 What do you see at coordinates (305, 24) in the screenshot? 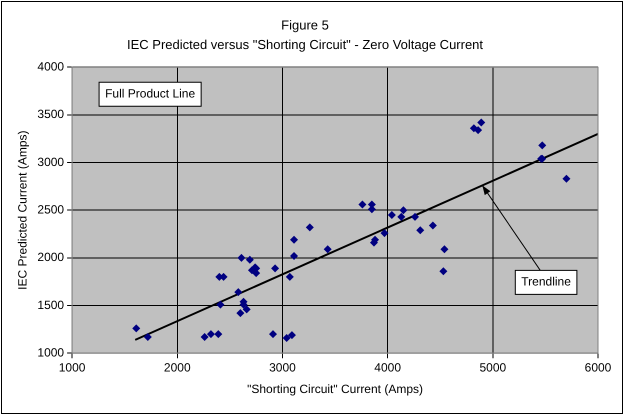
I see `chart-title: Figure 5` at bounding box center [305, 24].